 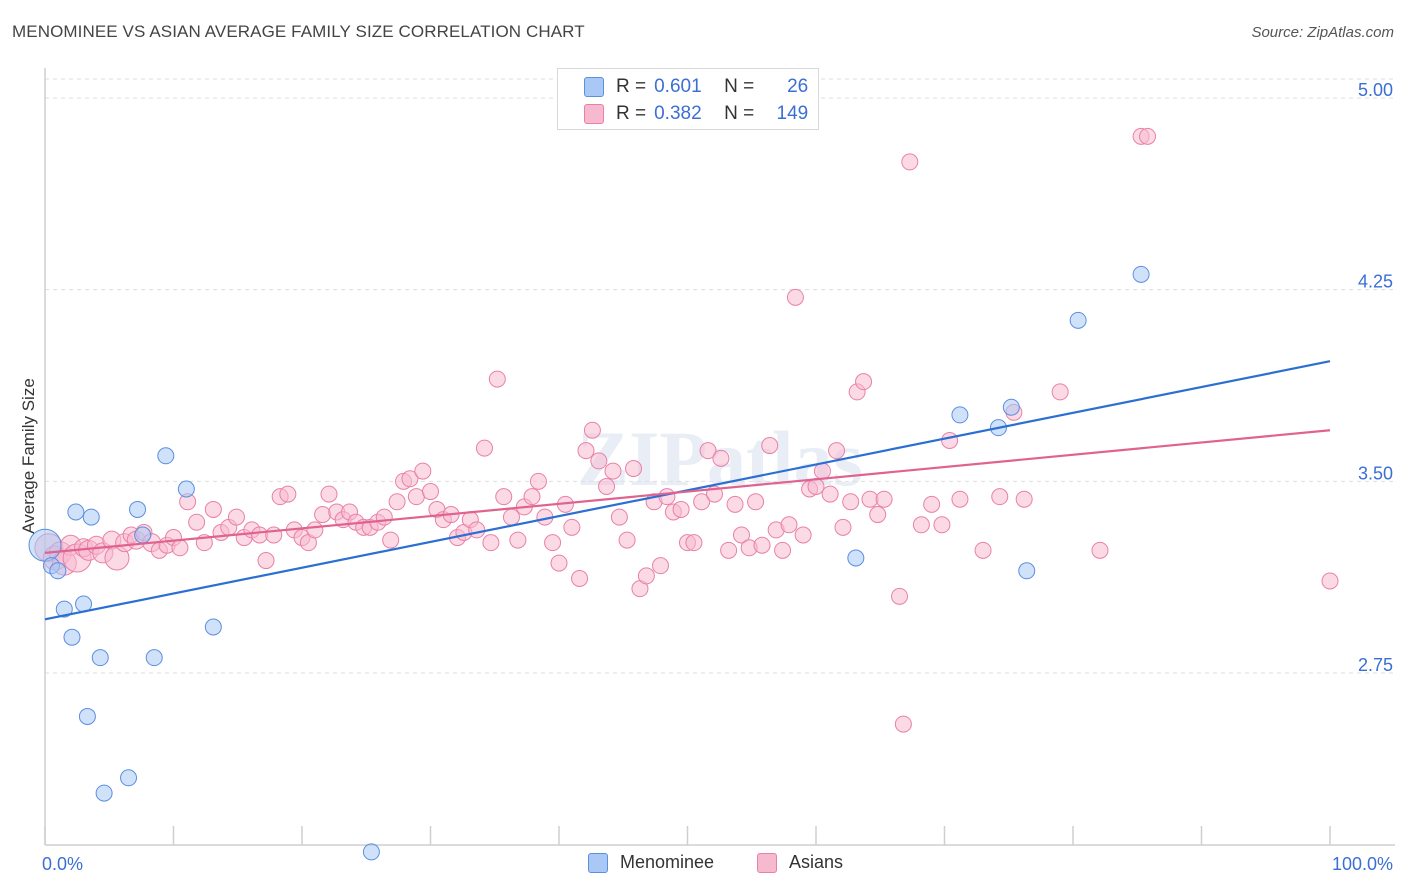 I want to click on legend-label: Menominee, so click(x=667, y=862).